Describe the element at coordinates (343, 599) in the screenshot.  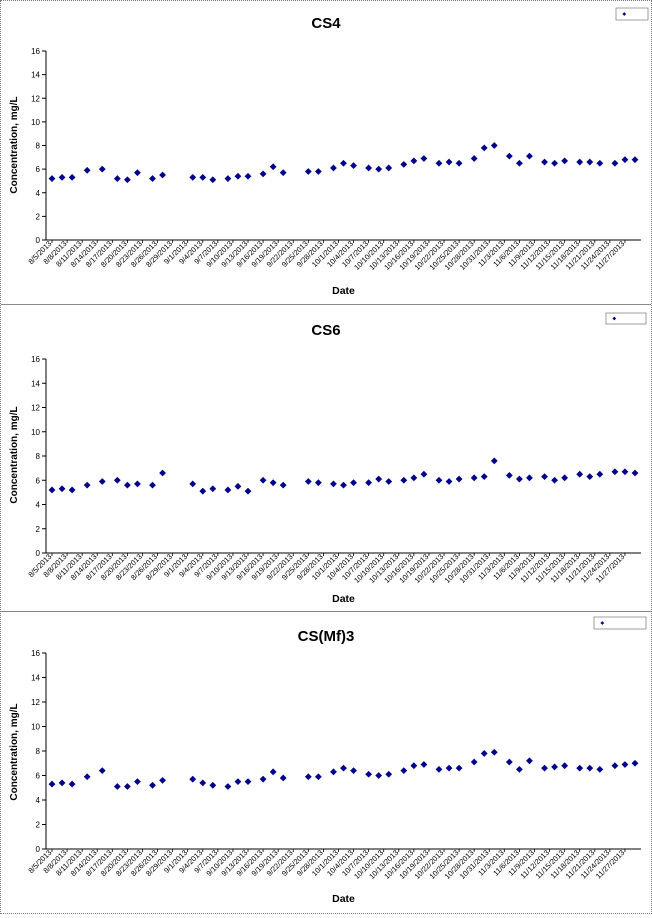
I see `x-axis-title: Date` at that location.